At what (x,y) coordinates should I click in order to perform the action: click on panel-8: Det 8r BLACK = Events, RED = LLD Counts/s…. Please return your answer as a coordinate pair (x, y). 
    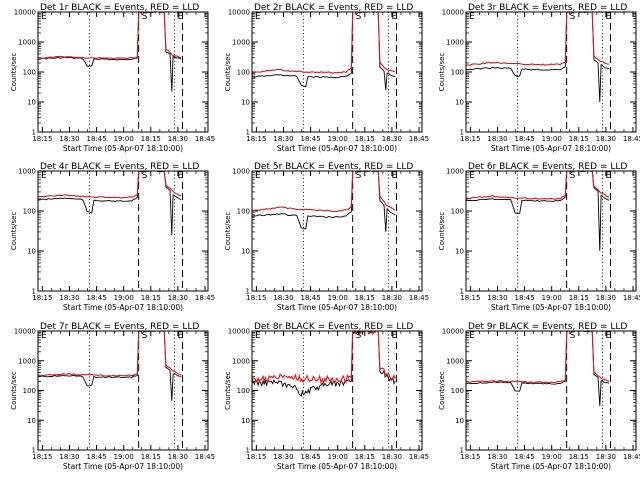
    Looking at the image, I should click on (326, 396).